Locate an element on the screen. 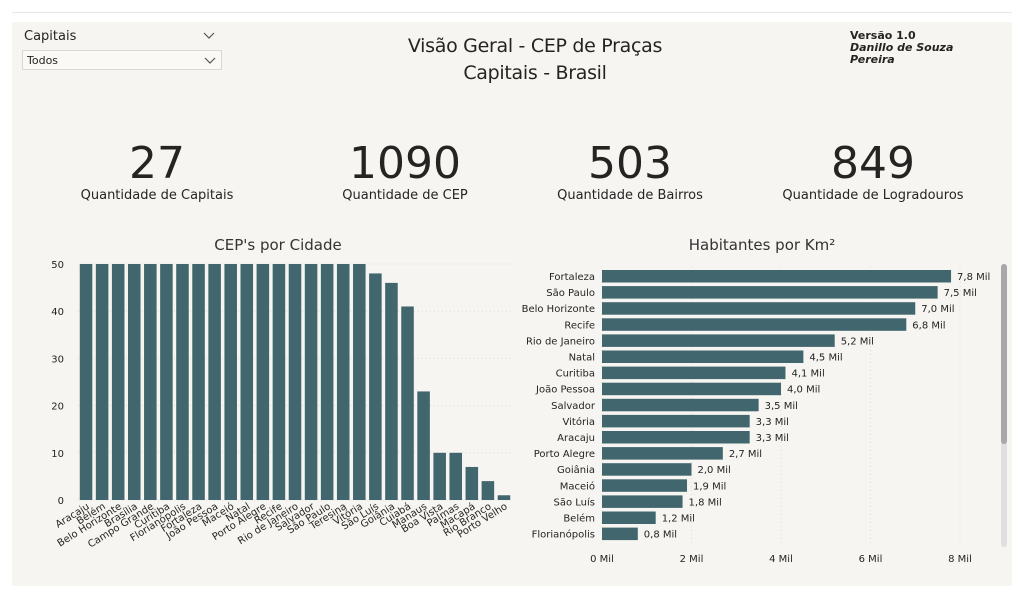  page-title: Visão Geral - CEP de Praças is located at coordinates (535, 46).